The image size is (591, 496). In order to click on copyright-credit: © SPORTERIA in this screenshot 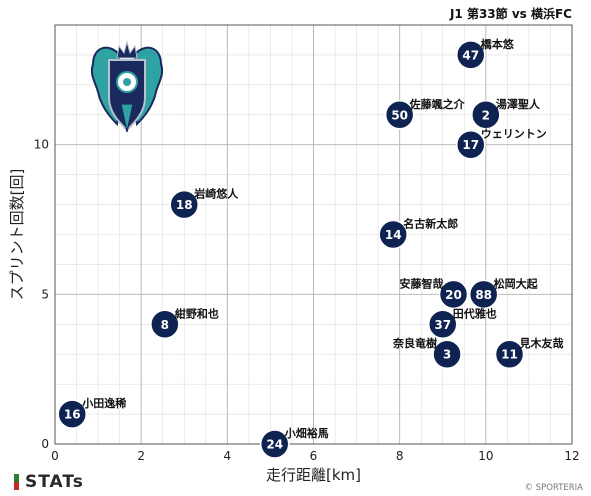, I will do `click(554, 488)`.